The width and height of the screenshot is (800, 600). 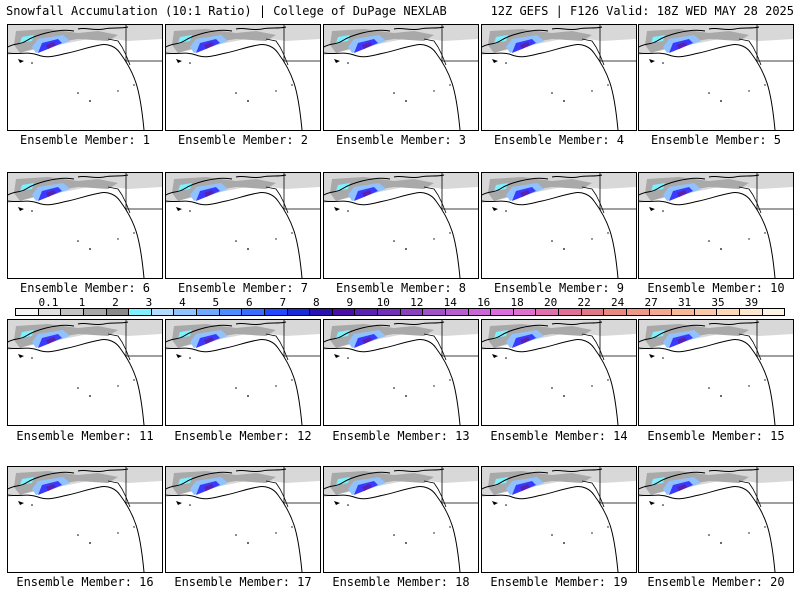 What do you see at coordinates (316, 302) in the screenshot?
I see `colorbar-tick-label: 8` at bounding box center [316, 302].